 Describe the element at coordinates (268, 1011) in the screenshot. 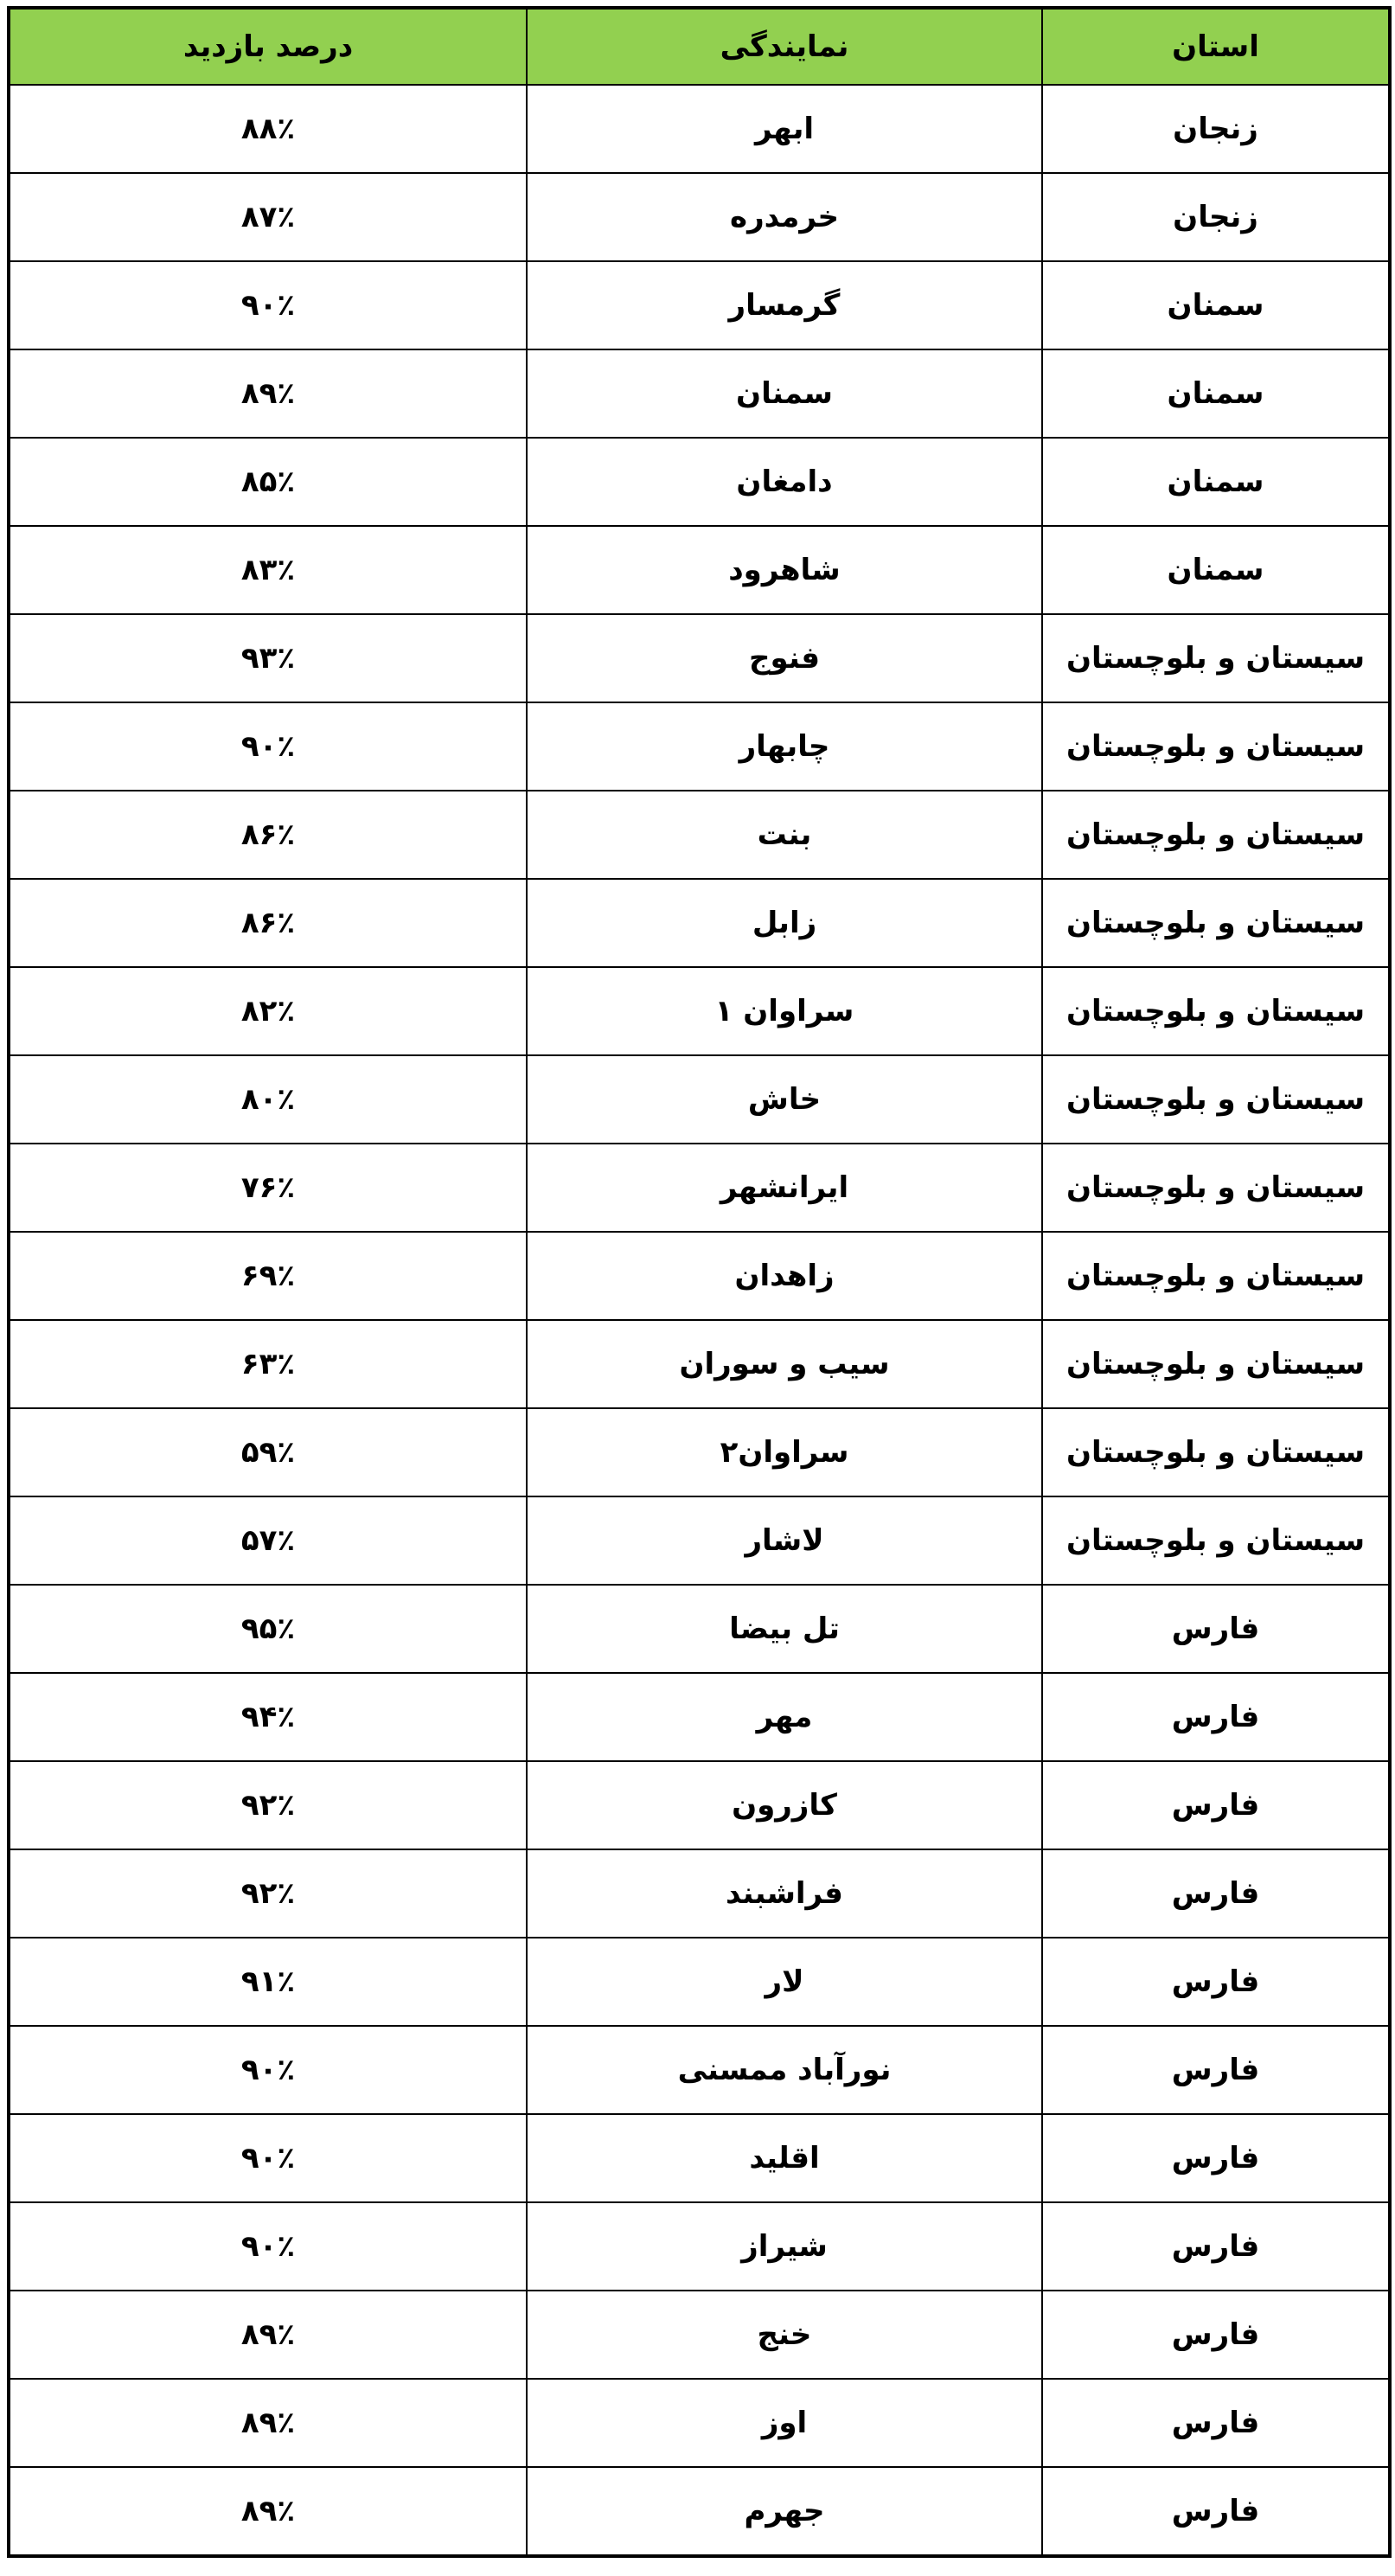

I see `visit-percent-cell: ۸۲٪` at that location.